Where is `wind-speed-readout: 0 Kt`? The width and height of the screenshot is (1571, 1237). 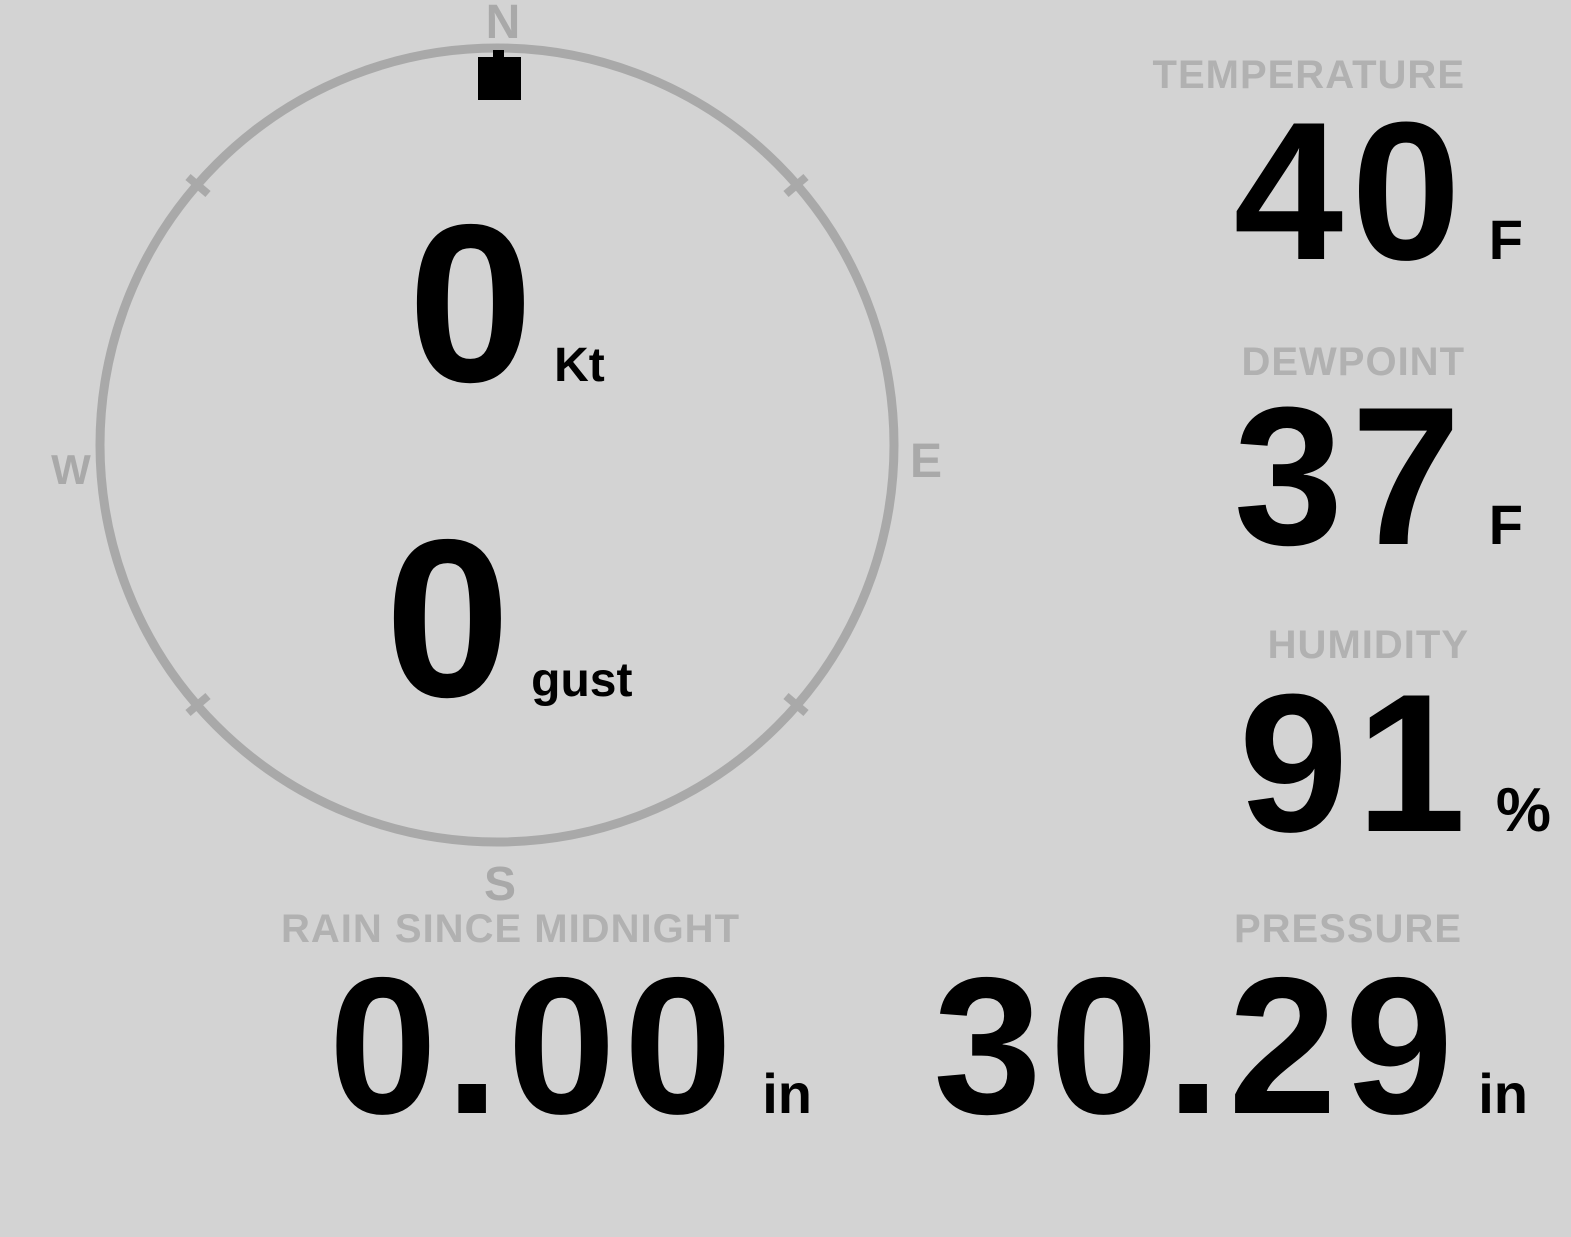 wind-speed-readout: 0 Kt is located at coordinates (506, 303).